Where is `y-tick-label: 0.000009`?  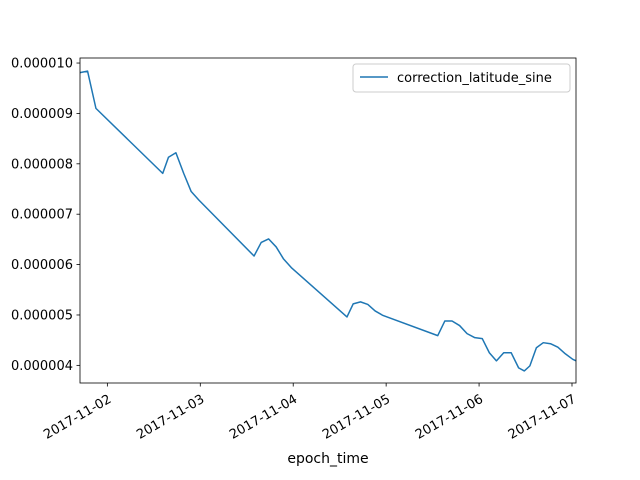 y-tick-label: 0.000009 is located at coordinates (42, 114).